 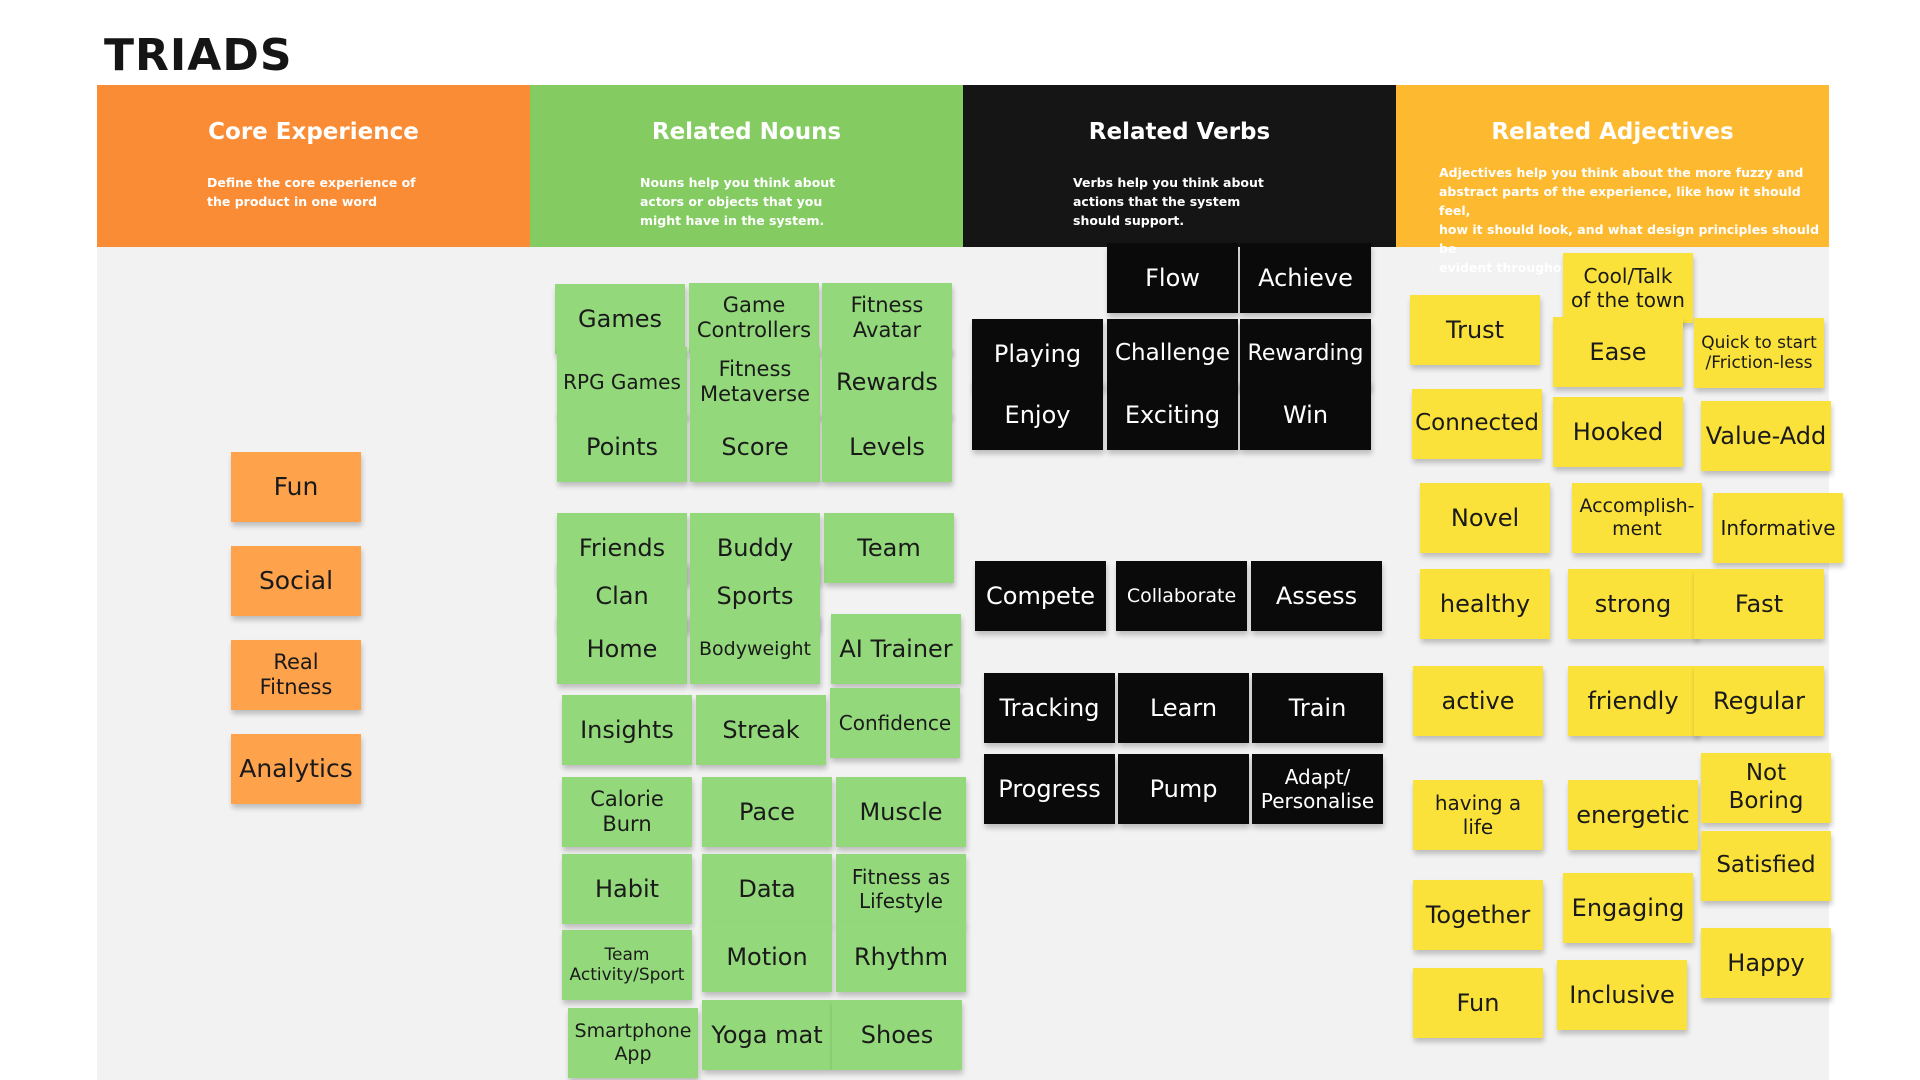 I want to click on column-title-adjectives: Related Adjectives, so click(x=1612, y=132).